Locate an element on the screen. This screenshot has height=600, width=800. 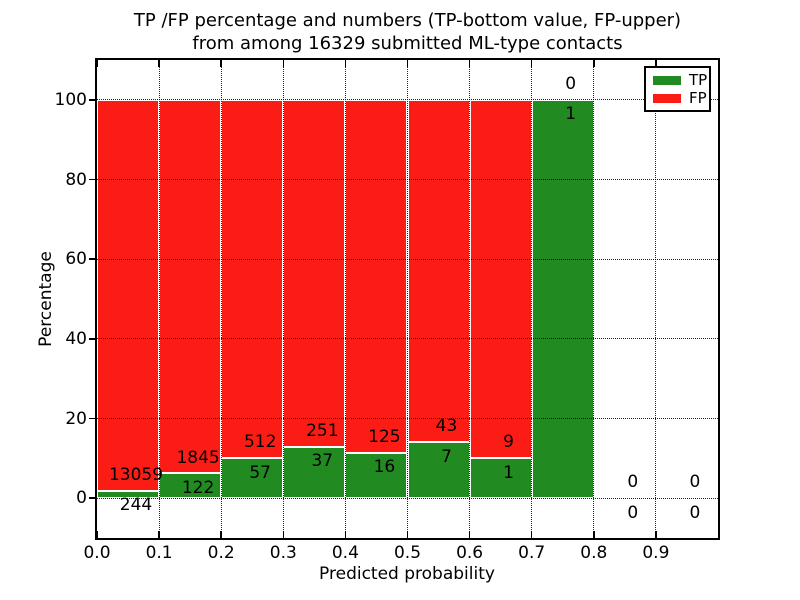
annotation-tp-count: 16 is located at coordinates (384, 467).